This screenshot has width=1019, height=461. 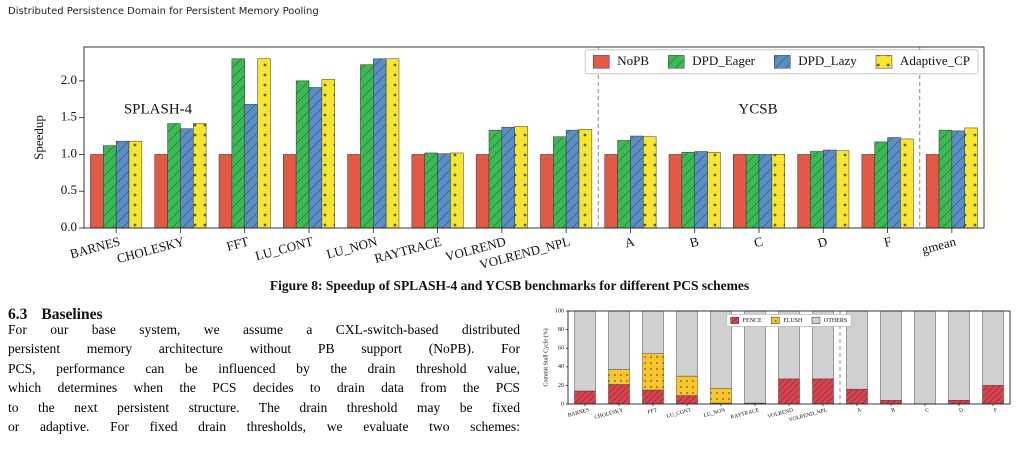 I want to click on annotation: YCSB, so click(x=757, y=109).